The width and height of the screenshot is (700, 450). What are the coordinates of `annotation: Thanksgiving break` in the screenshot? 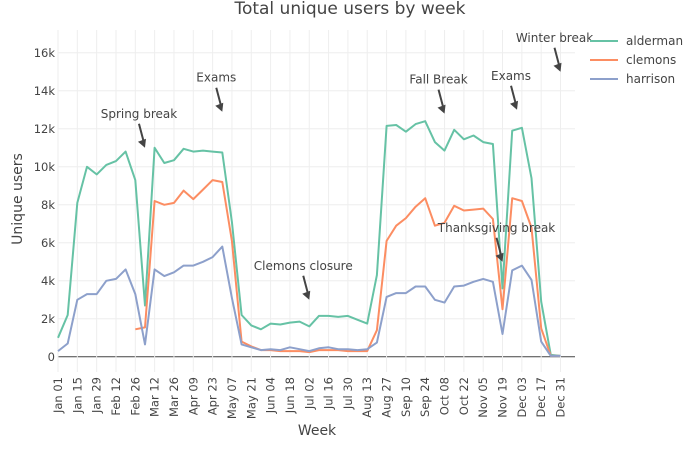 It's located at (496, 241).